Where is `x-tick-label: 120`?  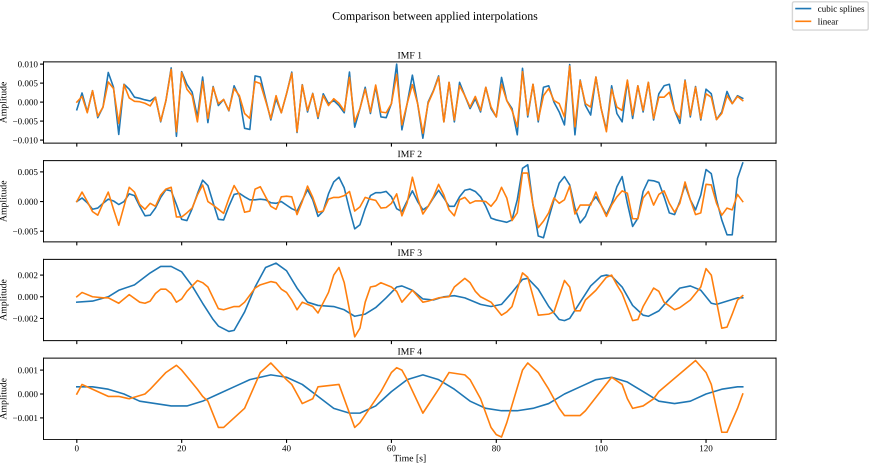
x-tick-label: 120 is located at coordinates (706, 448).